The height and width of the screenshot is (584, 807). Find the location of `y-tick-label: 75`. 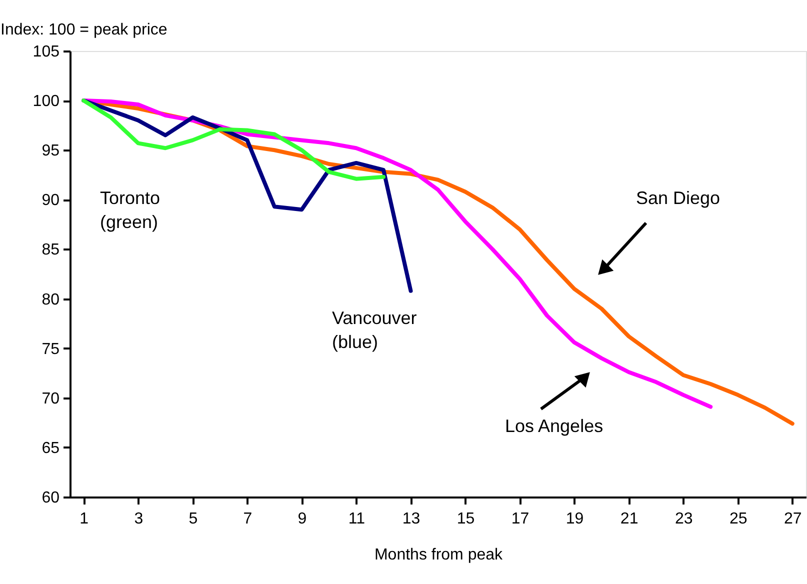

y-tick-label: 75 is located at coordinates (51, 349).